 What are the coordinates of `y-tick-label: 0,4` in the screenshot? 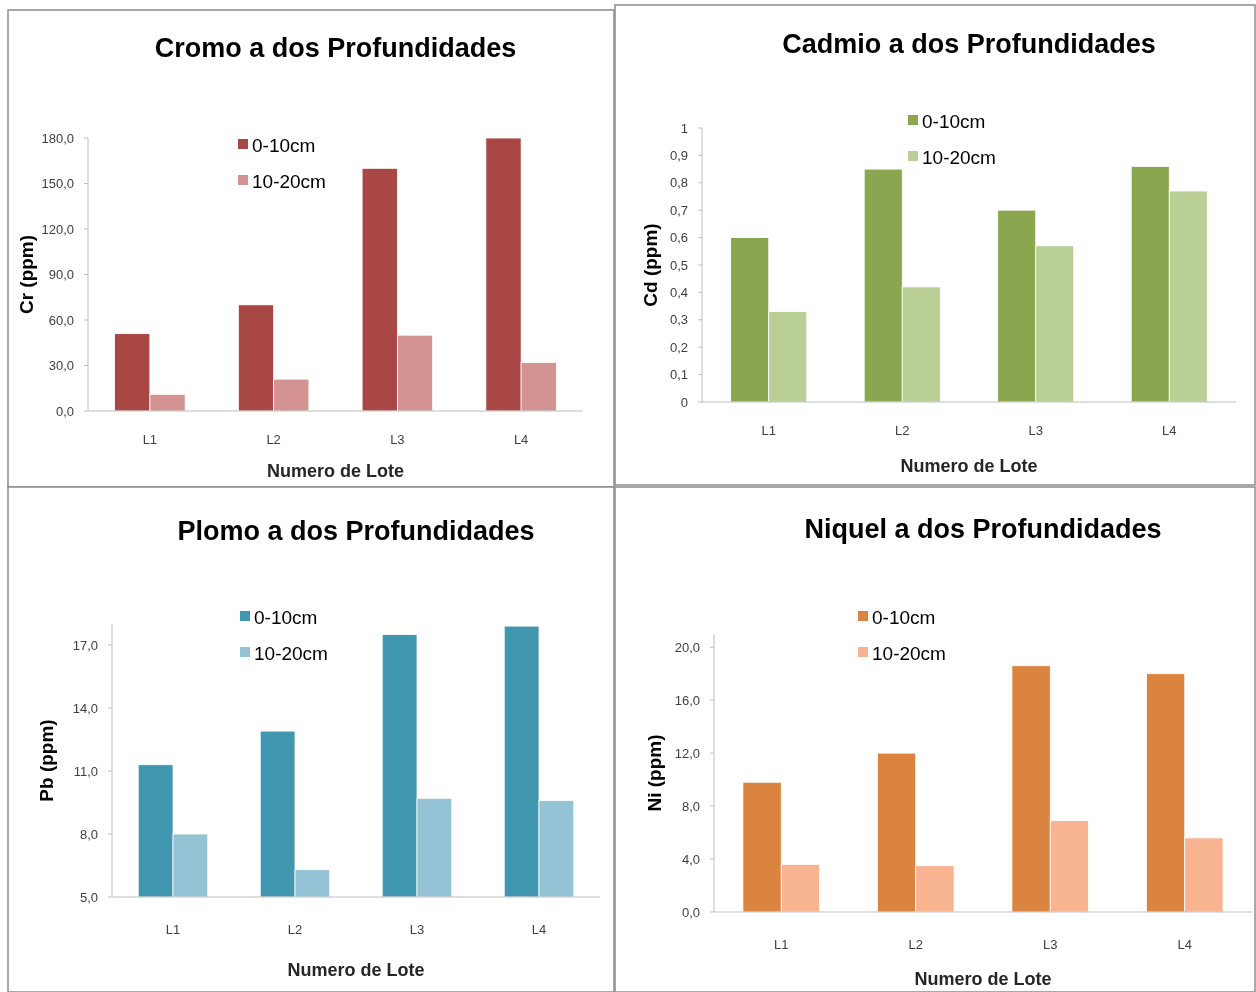 It's located at (678, 292).